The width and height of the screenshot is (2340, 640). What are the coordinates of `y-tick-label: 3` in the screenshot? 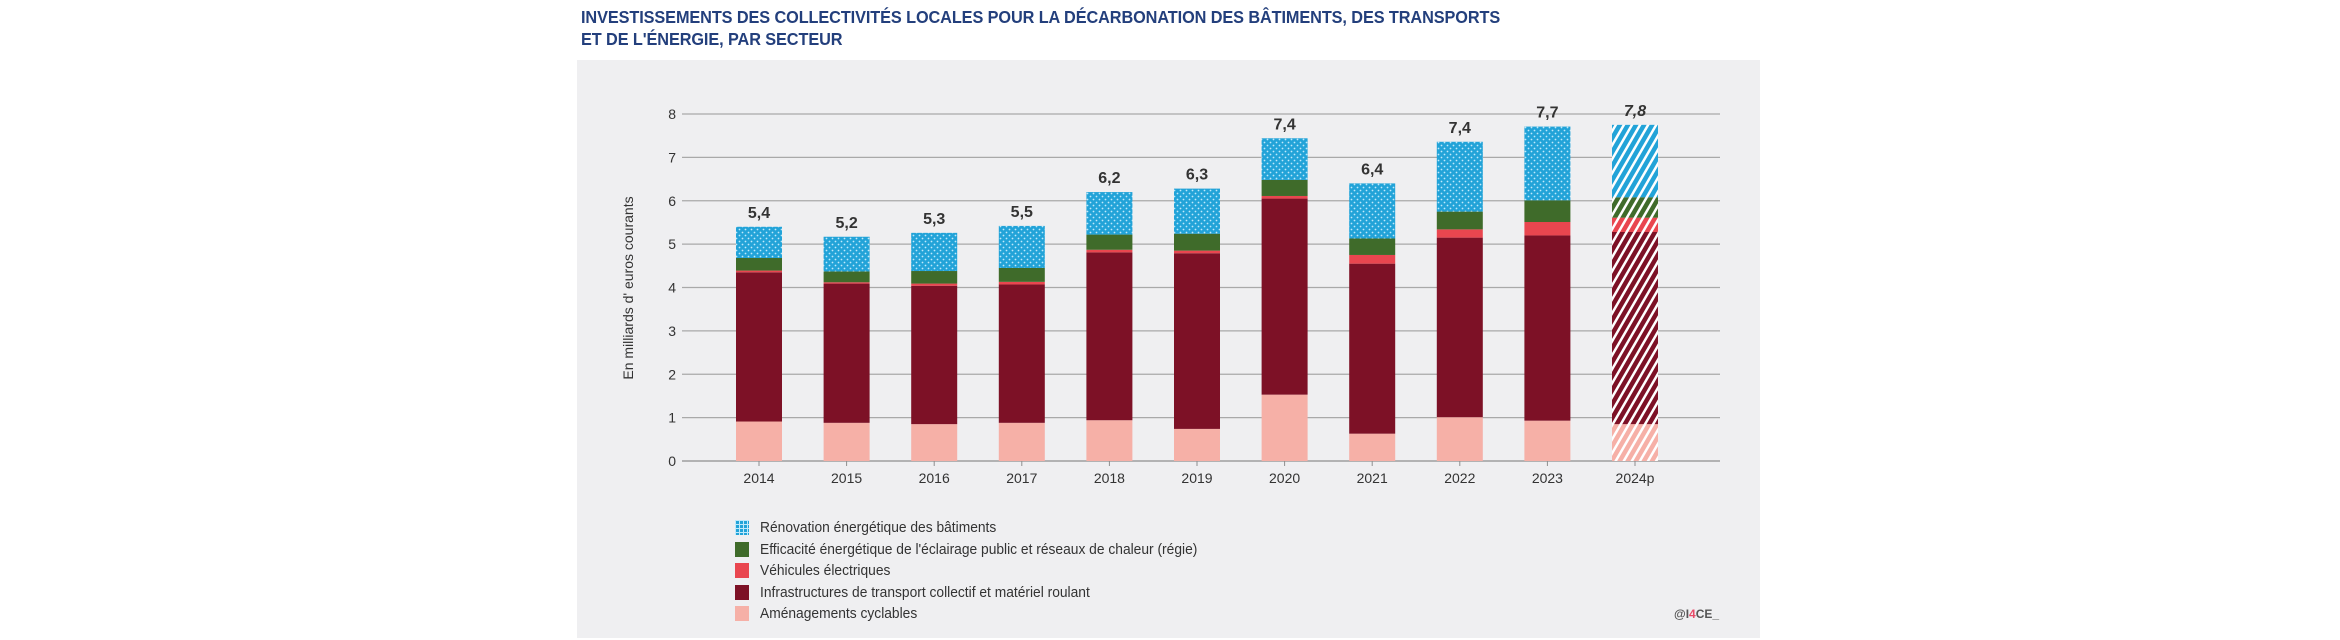 It's located at (672, 331).